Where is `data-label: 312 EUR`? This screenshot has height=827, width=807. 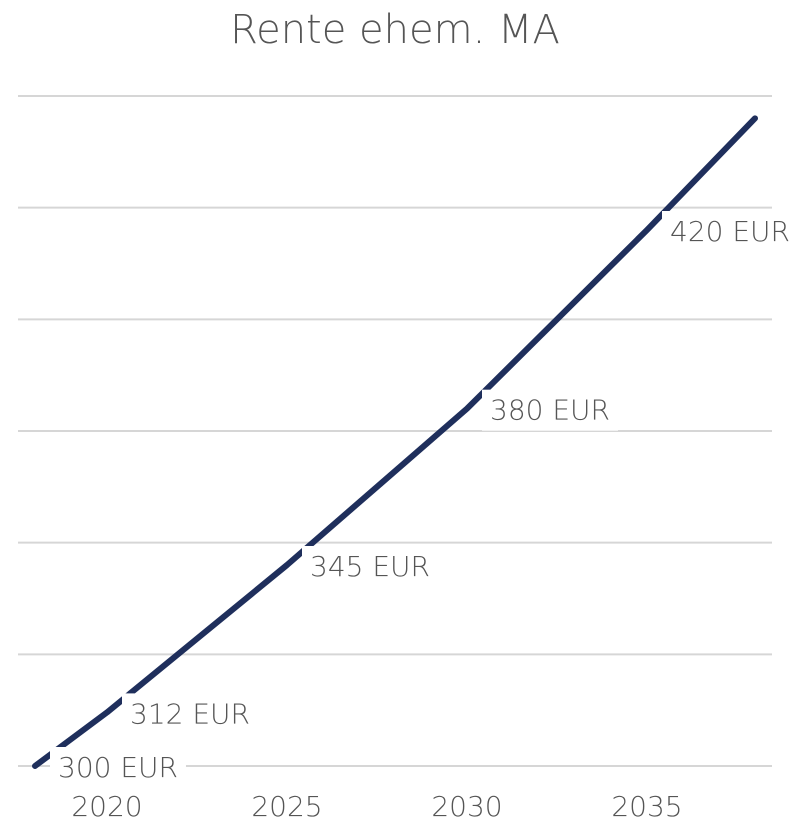
data-label: 312 EUR is located at coordinates (190, 713).